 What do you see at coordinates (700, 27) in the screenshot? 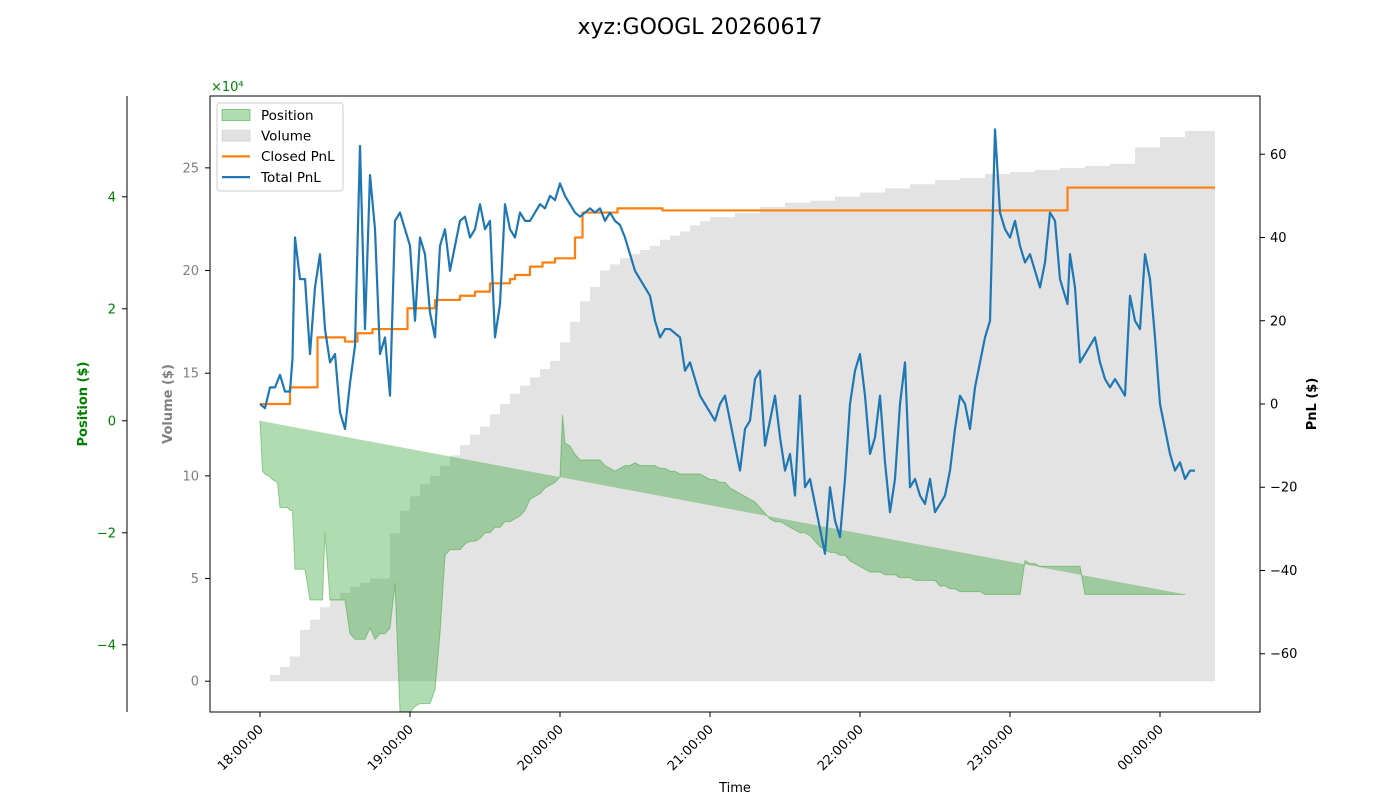
I see `chart-title: xyz:GOOGL 20260617` at bounding box center [700, 27].